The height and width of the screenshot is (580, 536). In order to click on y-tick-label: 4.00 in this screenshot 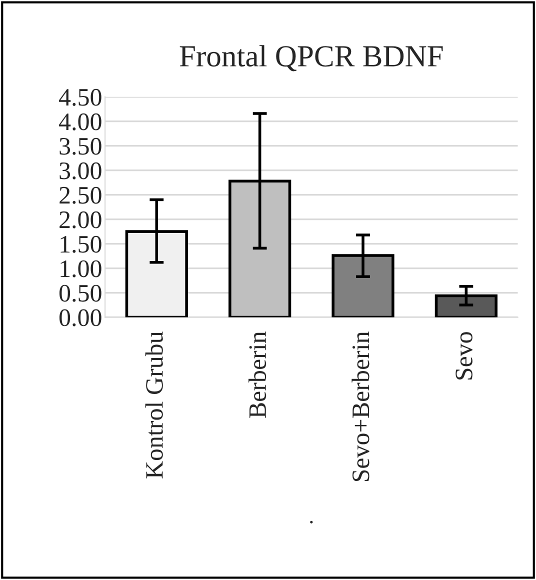, I will do `click(80, 121)`.